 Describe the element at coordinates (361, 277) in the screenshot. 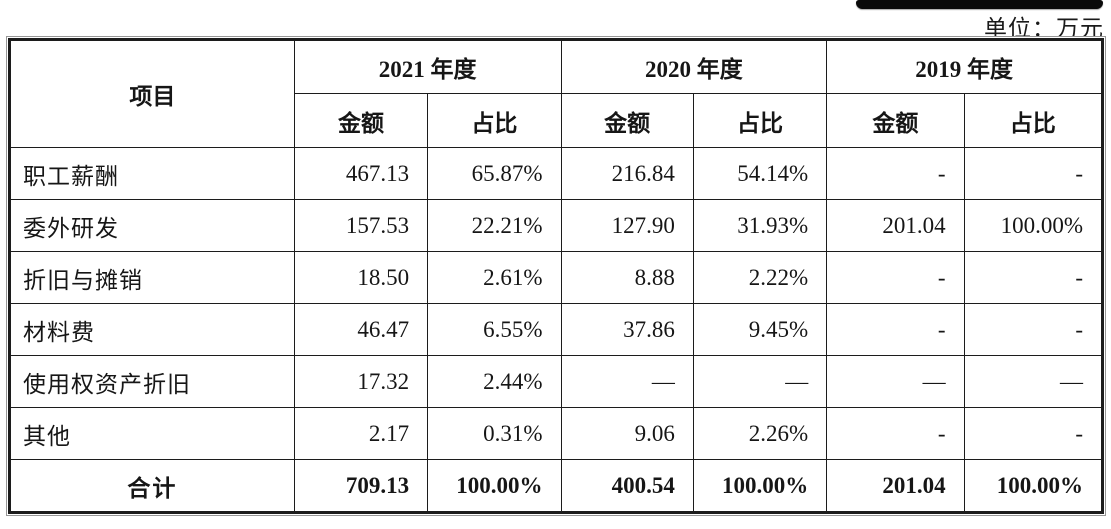

I see `cell-amount-2021: 18.50` at that location.